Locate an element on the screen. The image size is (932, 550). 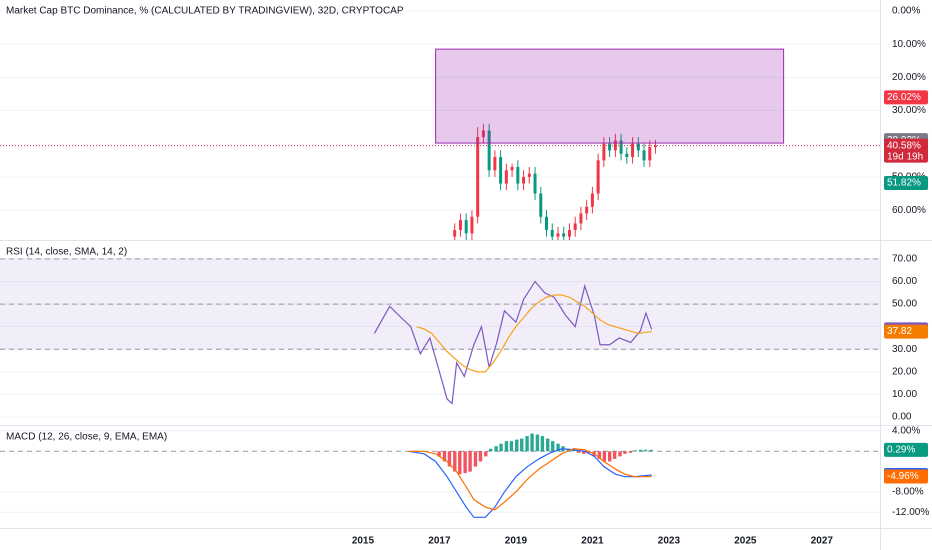
y-tick-label: 10.00 is located at coordinates (904, 394).